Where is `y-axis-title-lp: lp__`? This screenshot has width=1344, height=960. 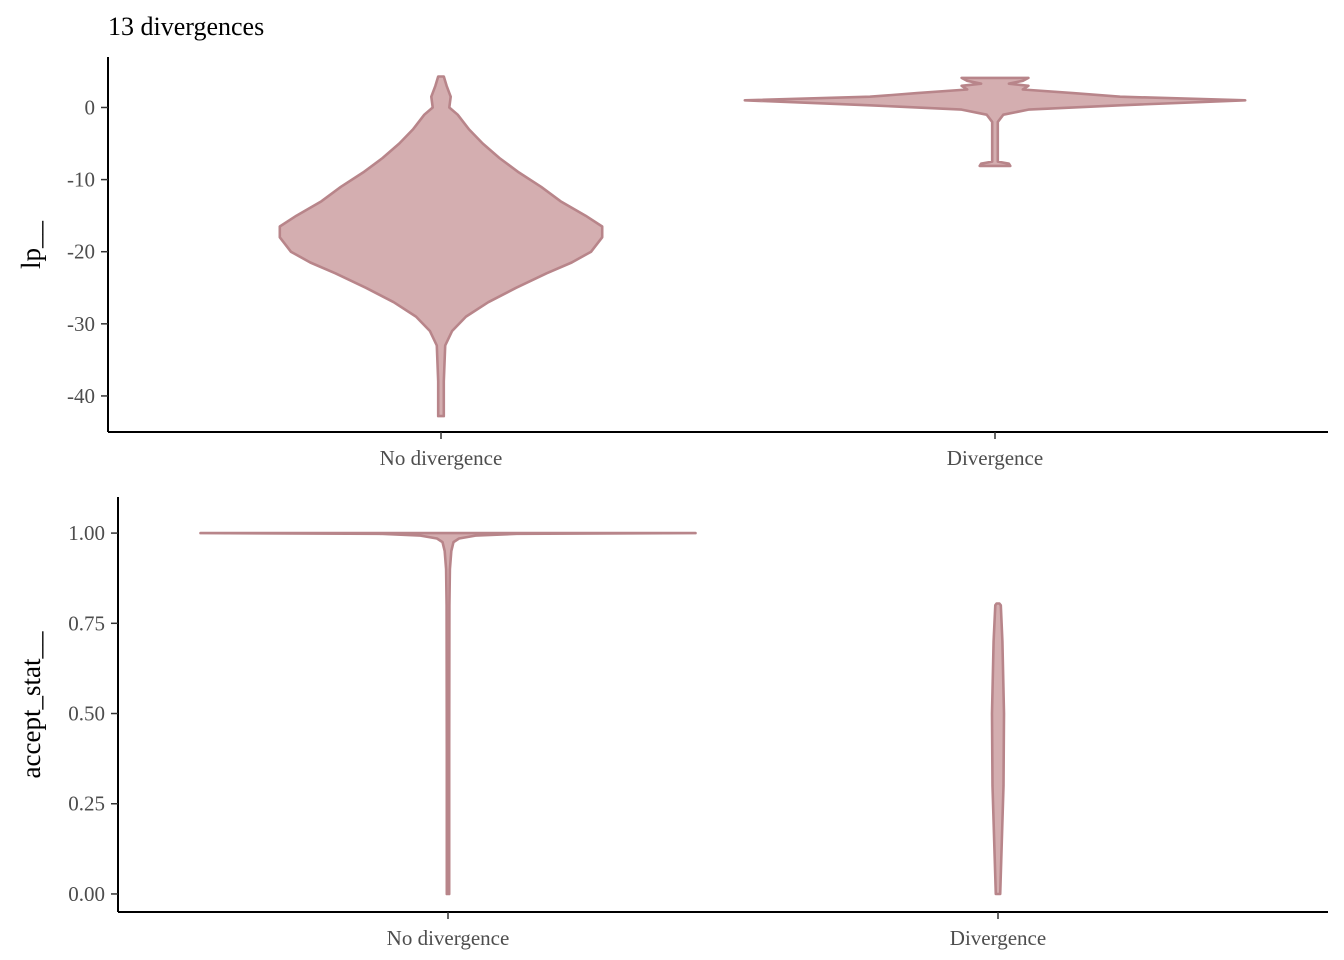 y-axis-title-lp: lp__ is located at coordinates (31, 245).